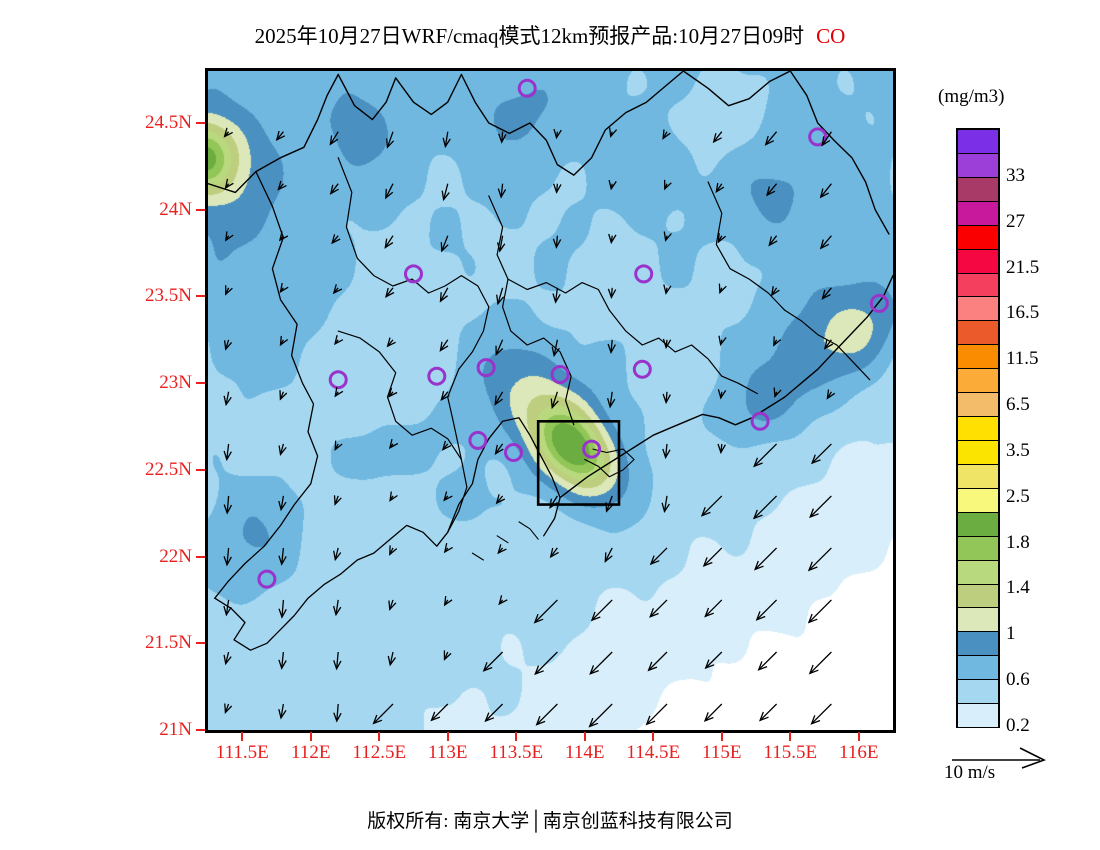 This screenshot has height=850, width=1100. Describe the element at coordinates (175, 209) in the screenshot. I see `y-axis-tick-label: 24N` at that location.